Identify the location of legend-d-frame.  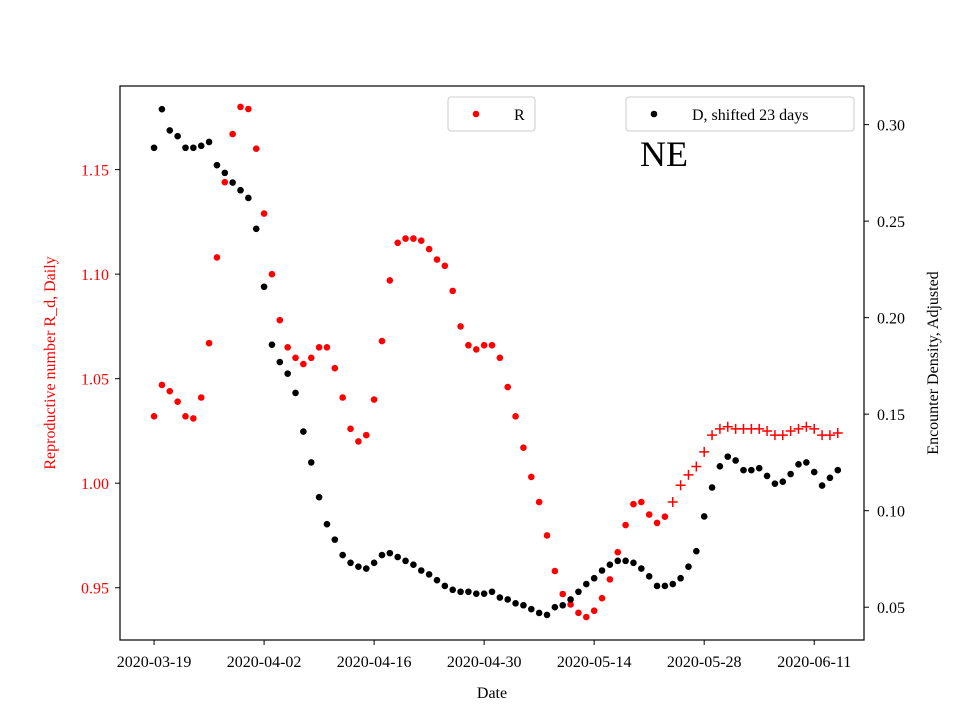
(740, 114).